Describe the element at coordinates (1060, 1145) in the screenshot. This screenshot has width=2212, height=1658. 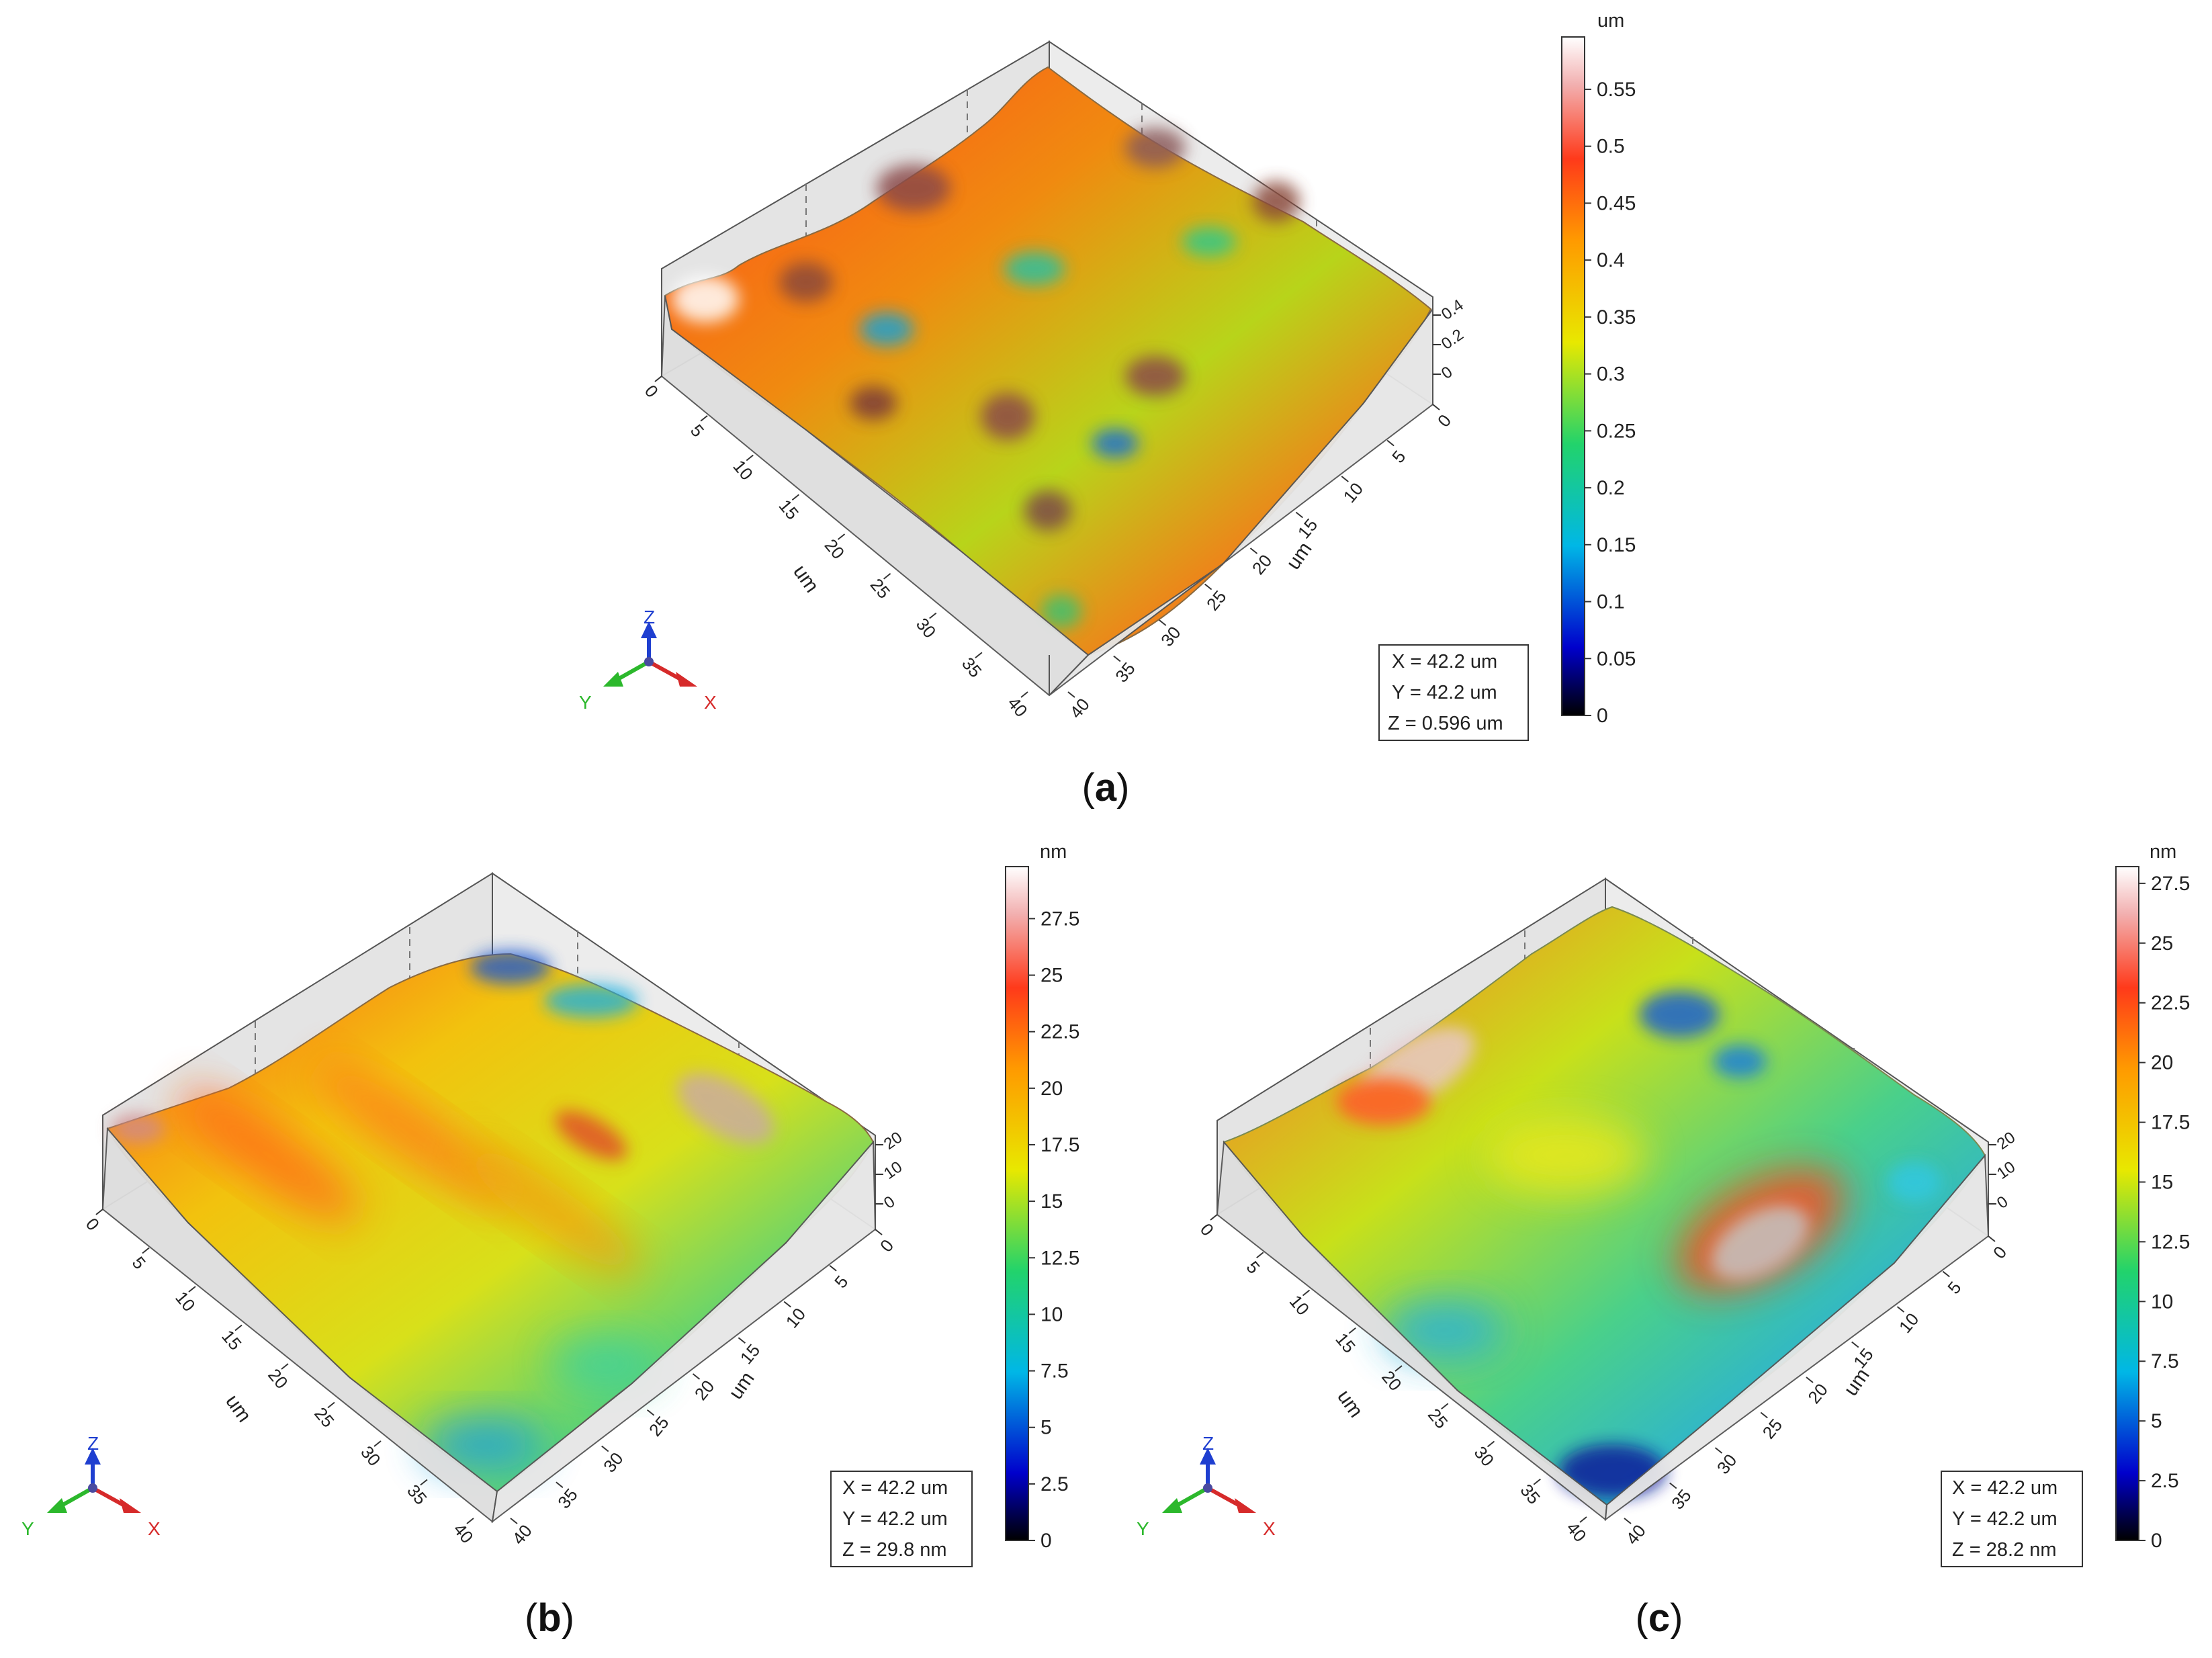
I see `colorbar-tick-label: 17.5` at that location.